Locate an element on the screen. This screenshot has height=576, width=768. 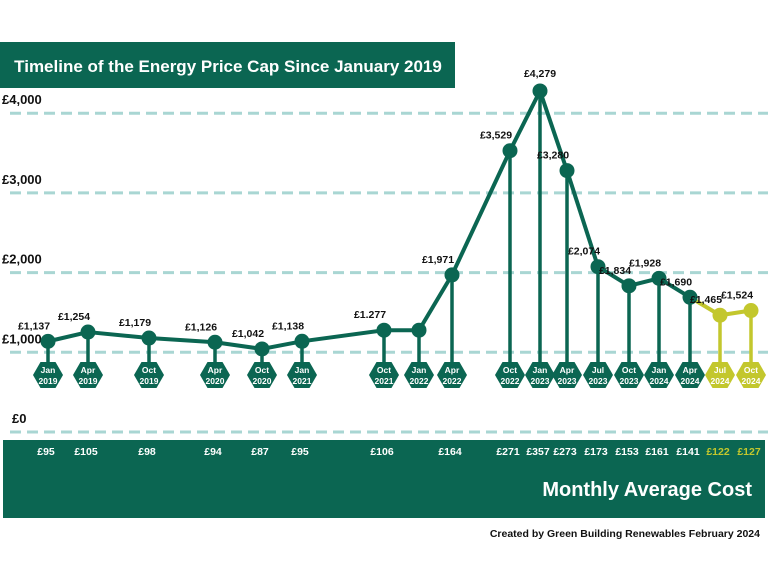
monthly-cost-label: £273 is located at coordinates (565, 452).